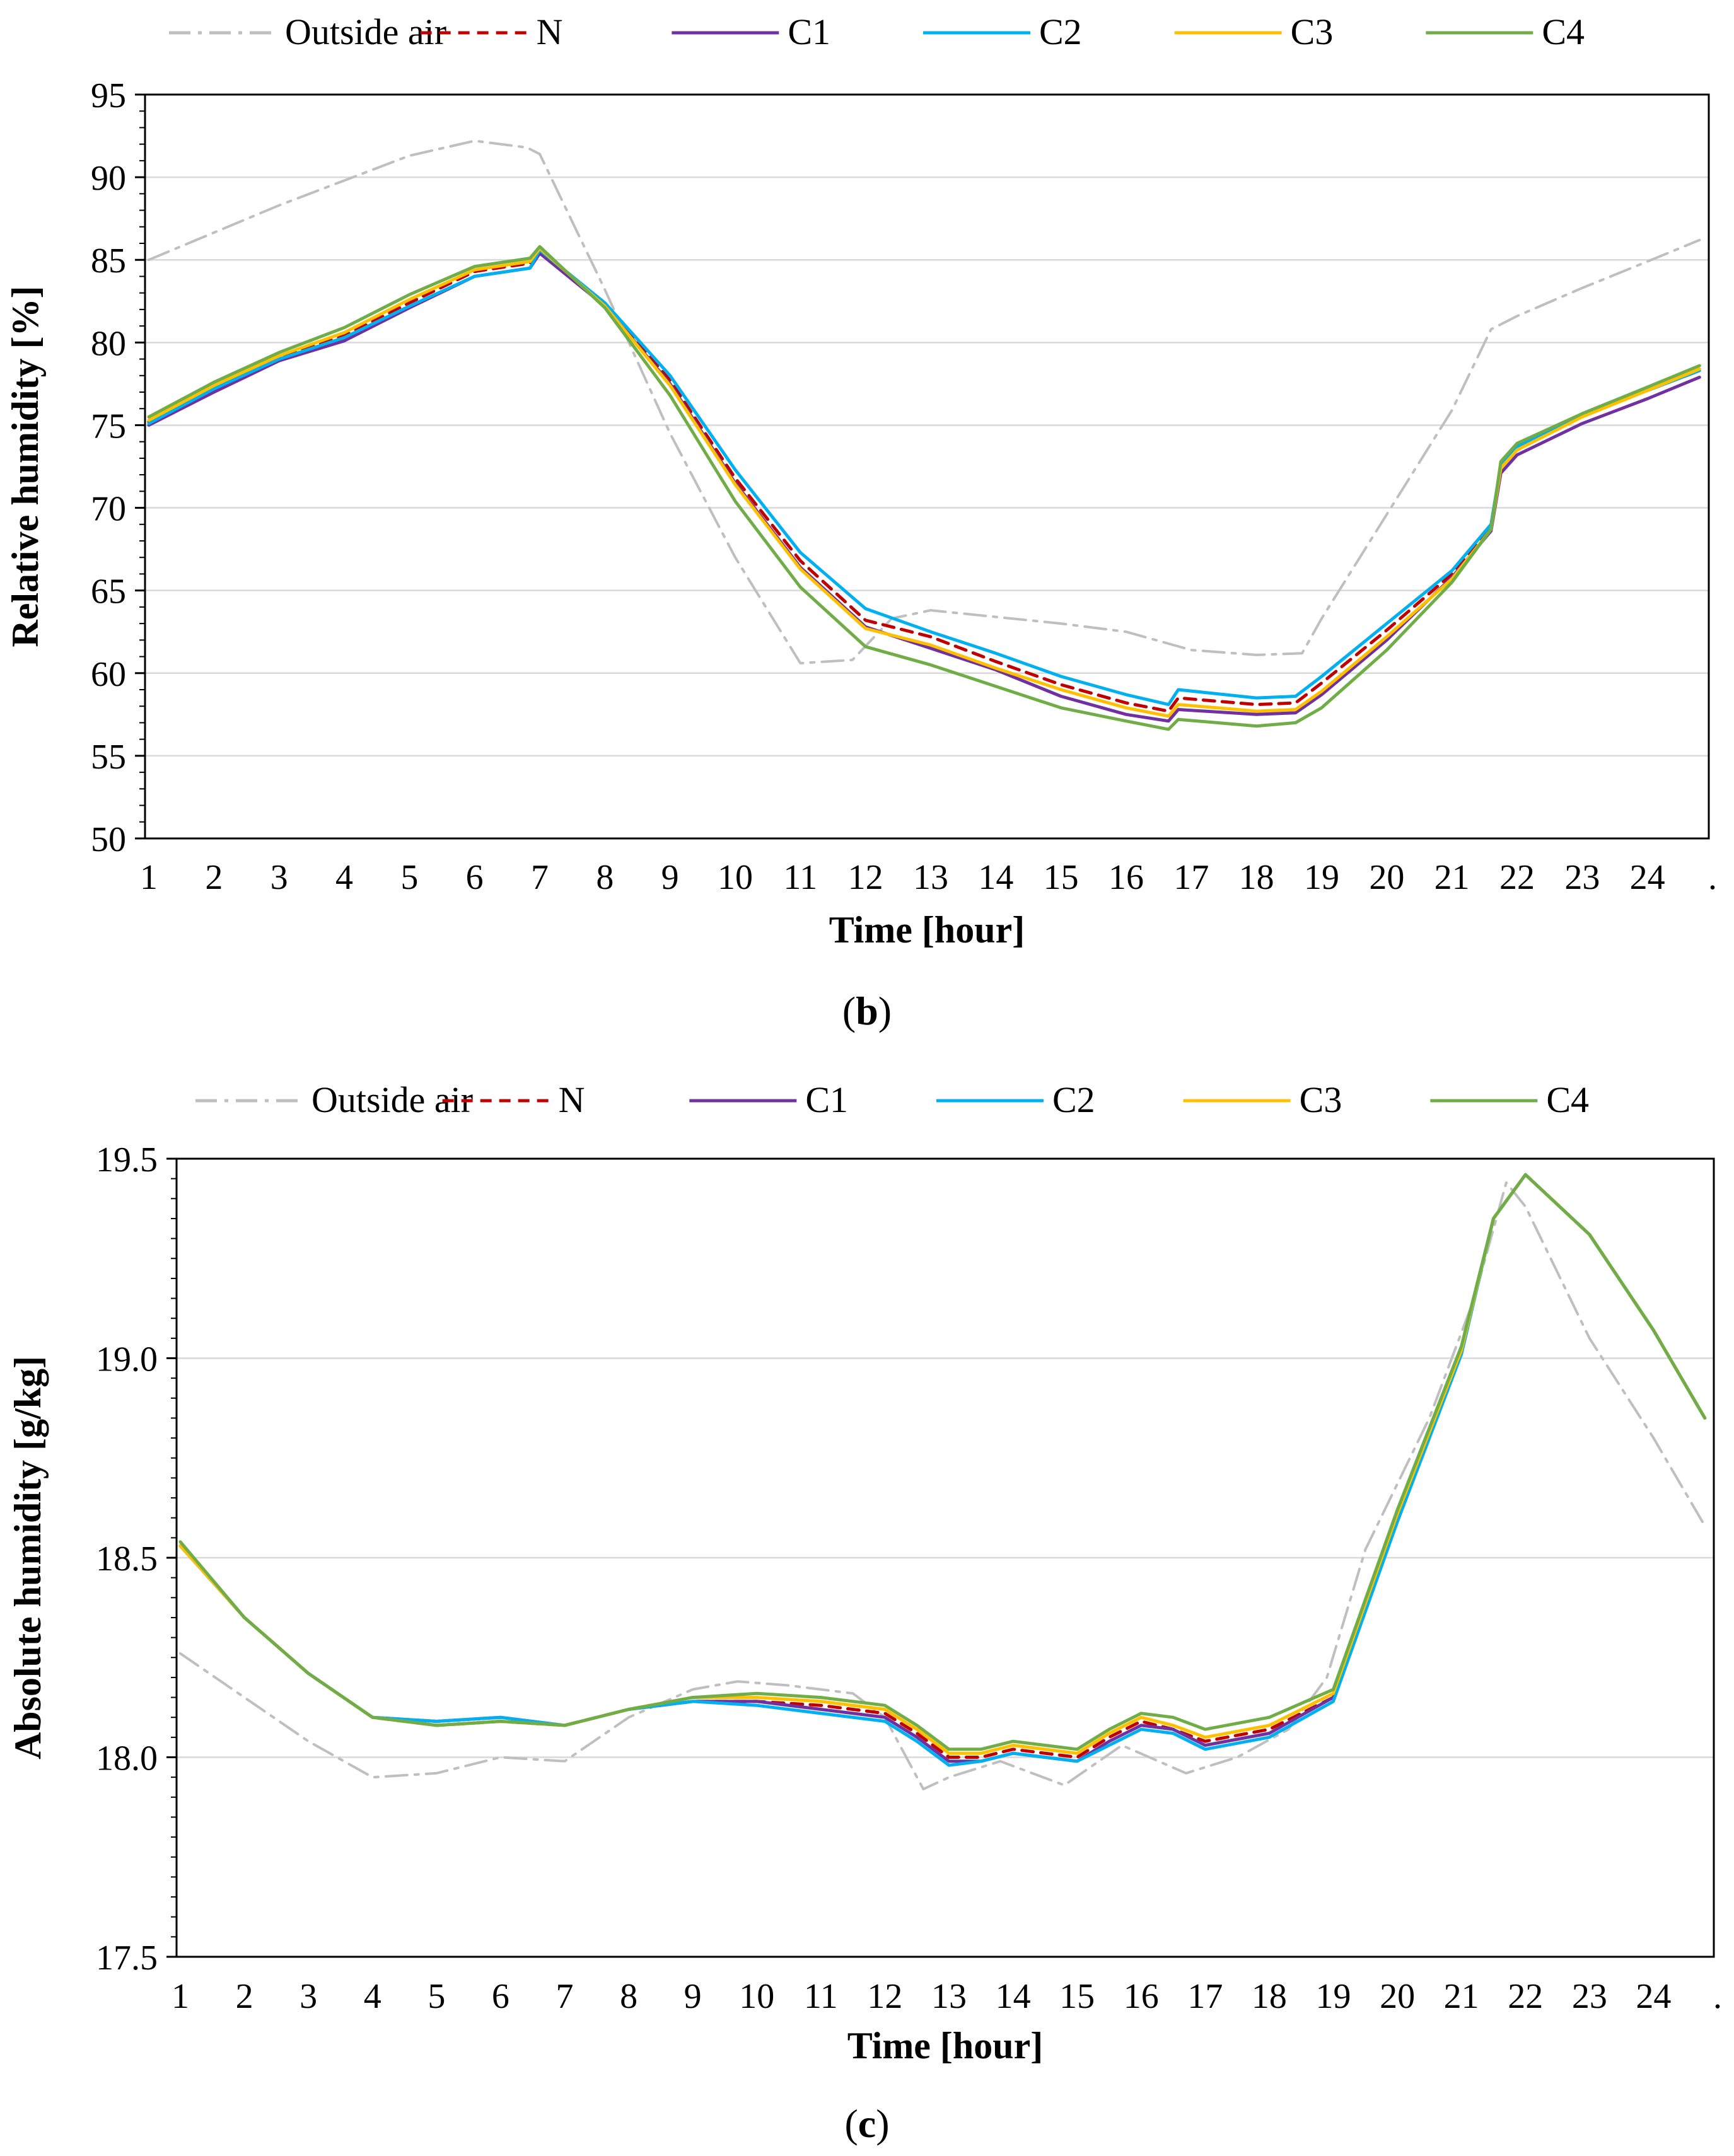 This screenshot has height=2156, width=1734. I want to click on y-tick-label: 60, so click(108, 674).